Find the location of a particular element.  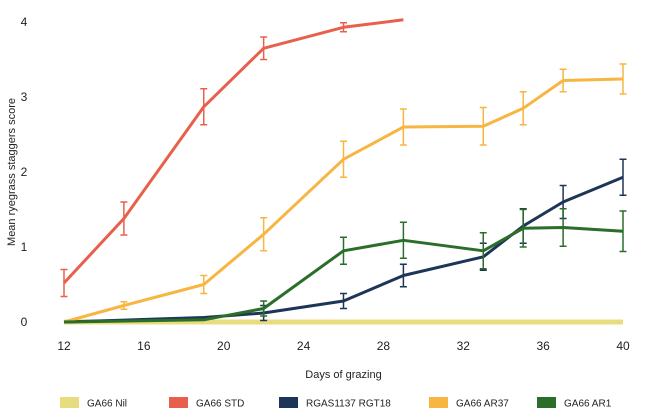

x-axis-title: Days of grazing is located at coordinates (343, 375).